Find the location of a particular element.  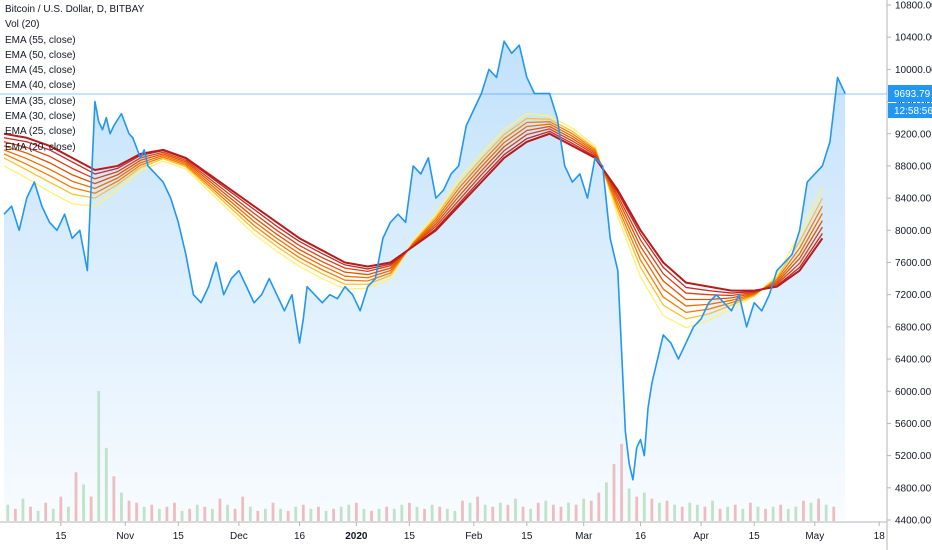

countdown-bg is located at coordinates (910, 111).